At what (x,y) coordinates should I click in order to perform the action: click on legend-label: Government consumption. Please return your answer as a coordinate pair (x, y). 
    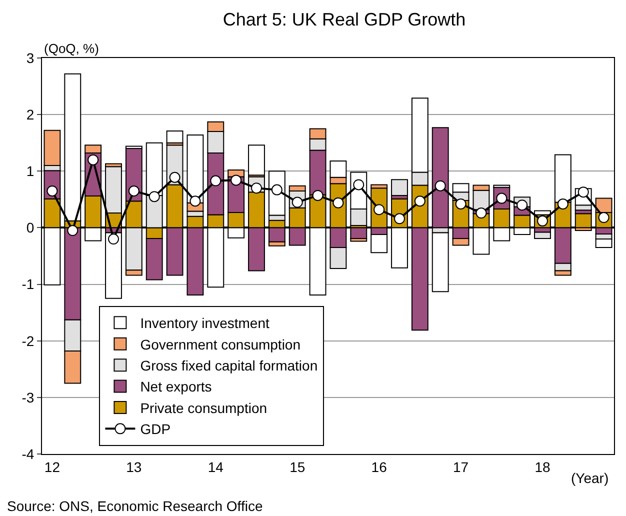
    Looking at the image, I should click on (220, 344).